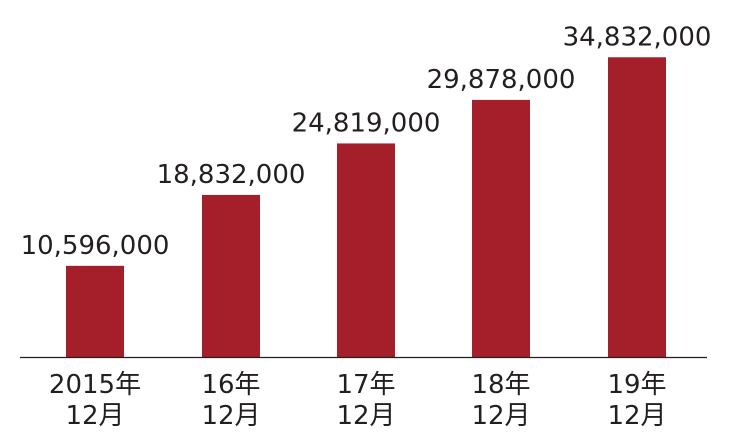  What do you see at coordinates (637, 37) in the screenshot?
I see `value-label-4: 34,832,000` at bounding box center [637, 37].